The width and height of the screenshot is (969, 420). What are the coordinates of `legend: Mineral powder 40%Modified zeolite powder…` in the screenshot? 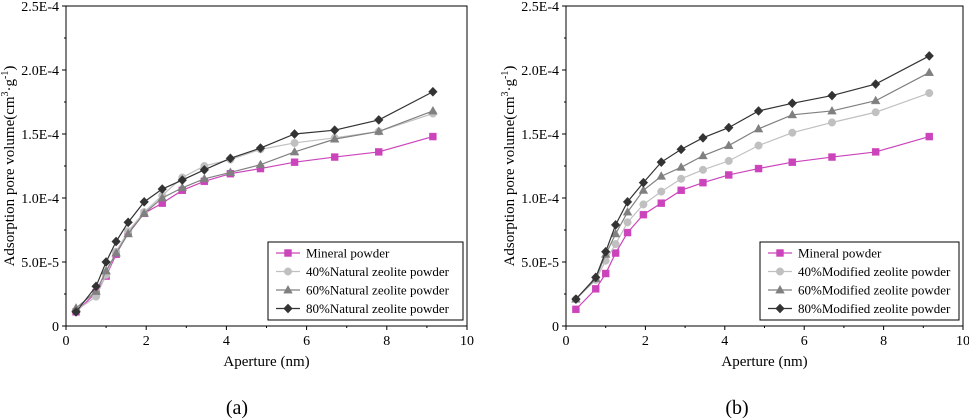 It's located at (859, 281).